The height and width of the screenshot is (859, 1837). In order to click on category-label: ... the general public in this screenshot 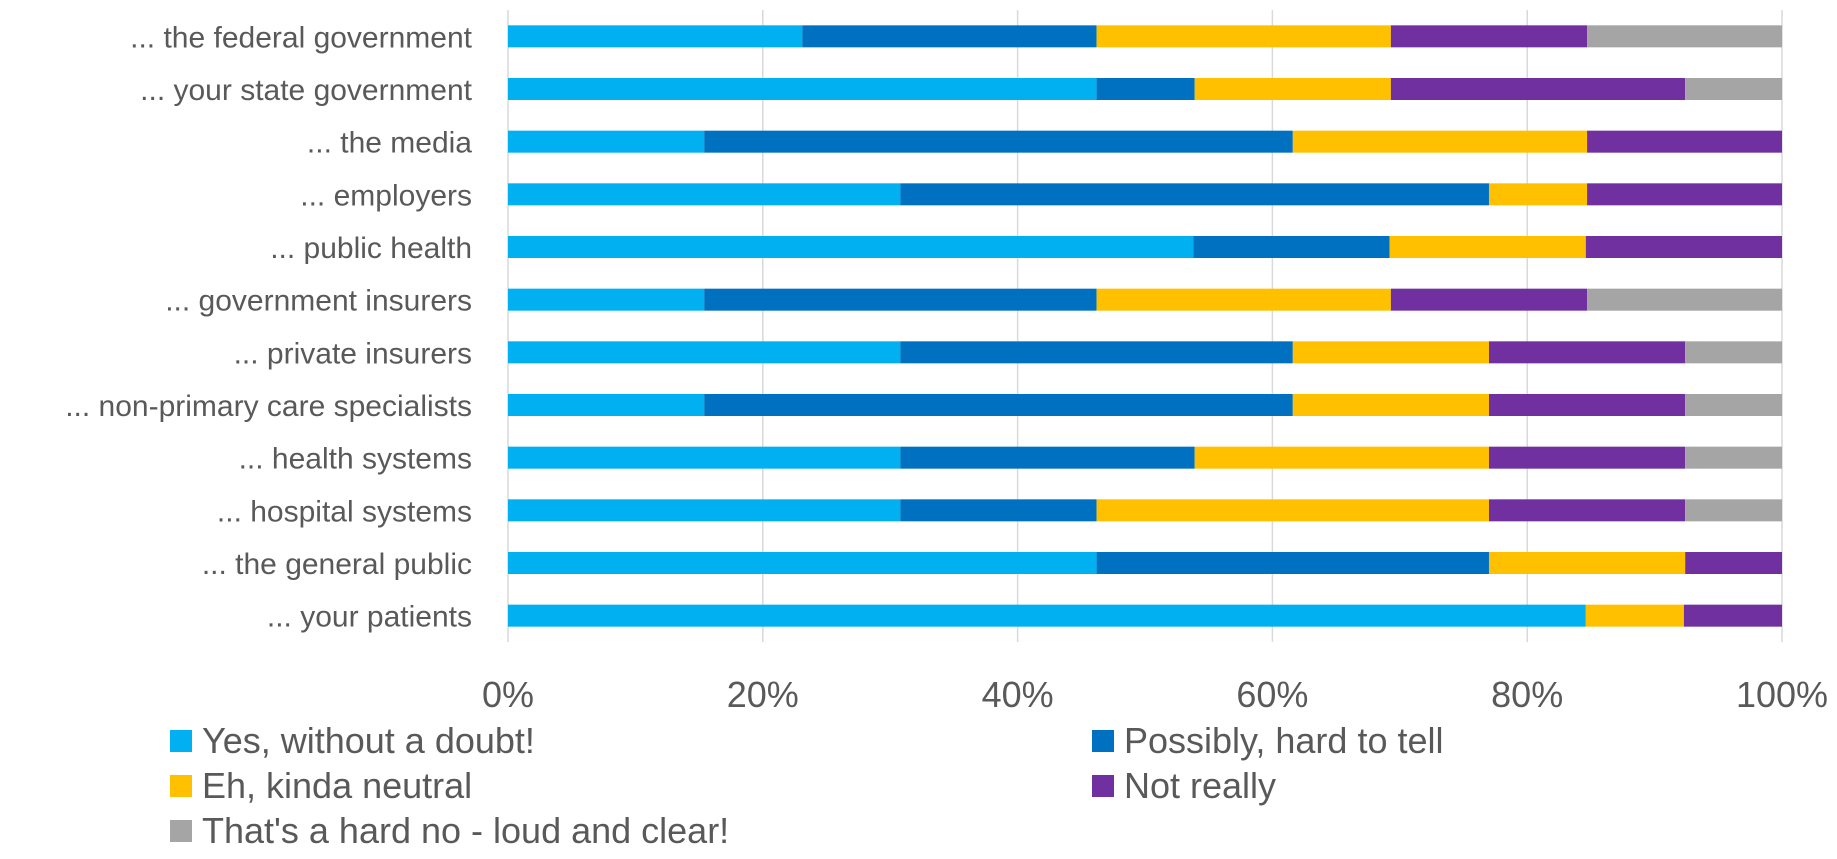, I will do `click(337, 564)`.